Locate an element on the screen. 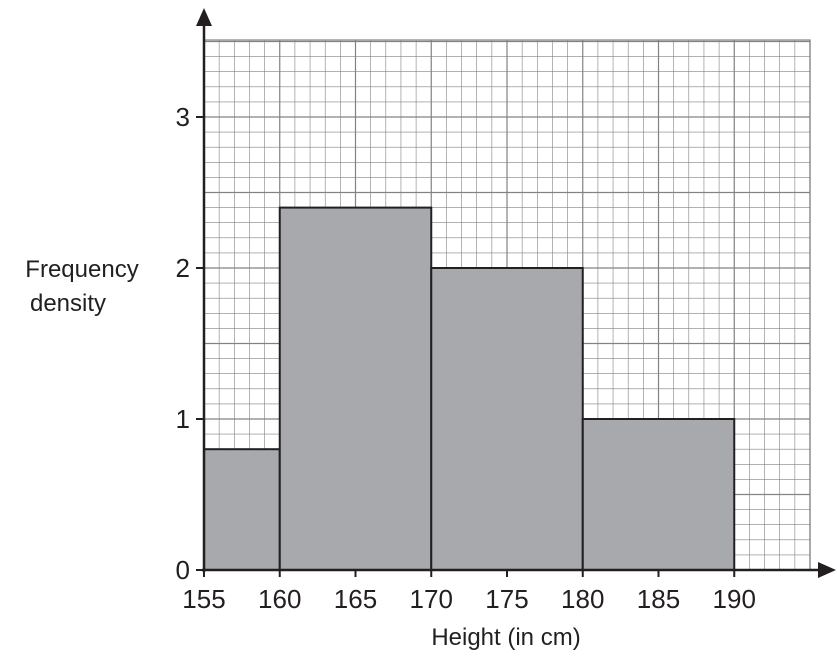  x-tick-label: 180 is located at coordinates (582, 599).